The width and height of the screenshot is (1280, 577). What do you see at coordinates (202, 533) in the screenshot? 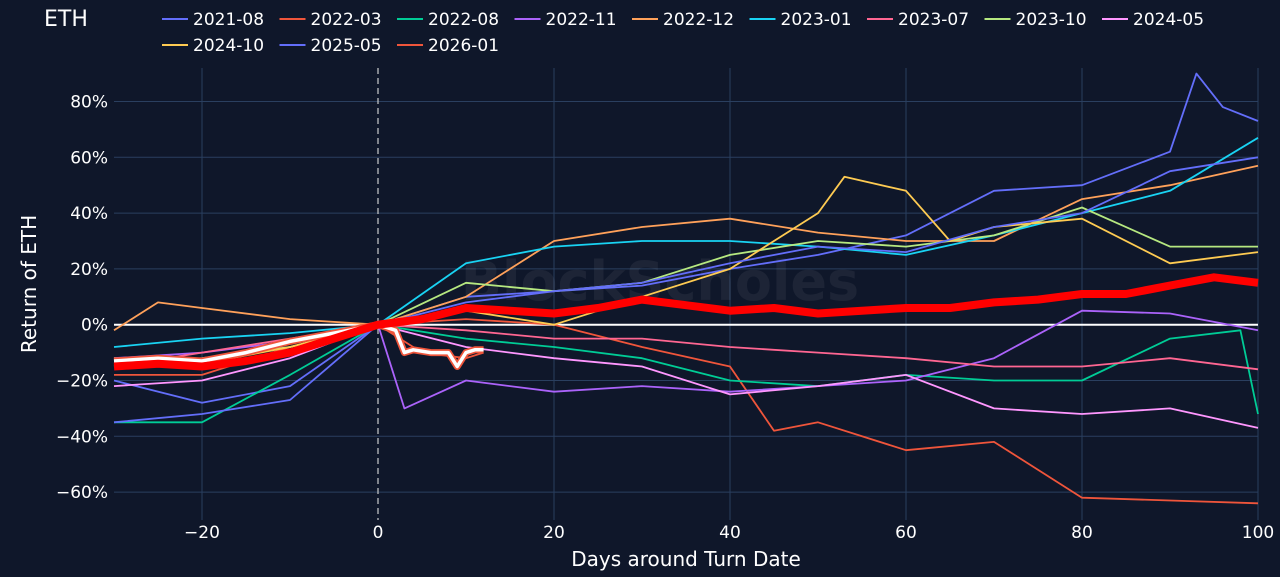
I see `x-tick-label: −20` at bounding box center [202, 533].